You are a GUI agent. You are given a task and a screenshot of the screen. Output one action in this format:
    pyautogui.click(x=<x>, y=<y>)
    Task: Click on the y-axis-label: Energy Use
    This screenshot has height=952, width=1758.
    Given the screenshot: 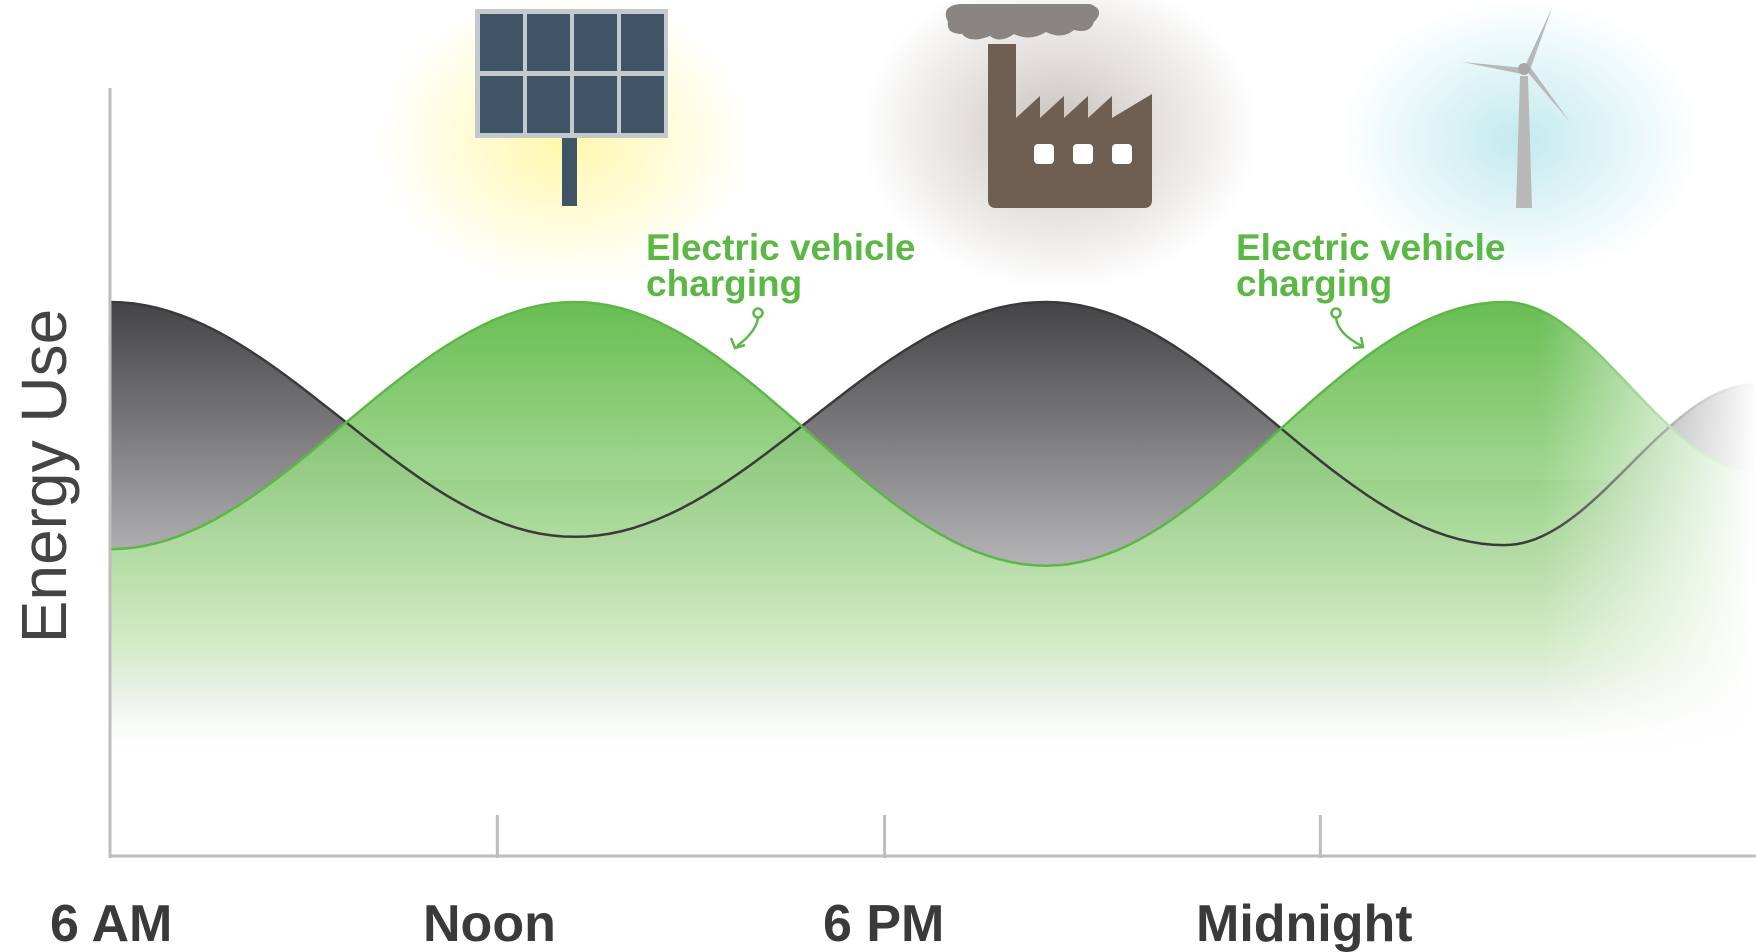 What is the action you would take?
    pyautogui.click(x=44, y=476)
    